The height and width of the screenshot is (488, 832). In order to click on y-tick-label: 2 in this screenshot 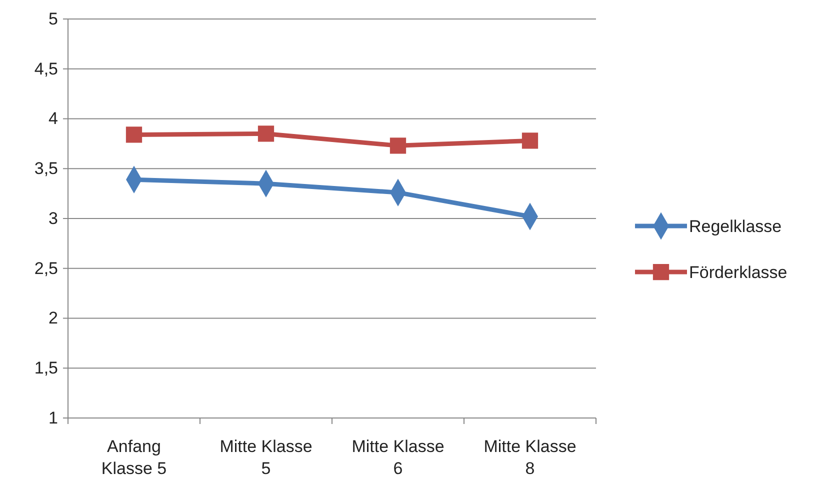, I will do `click(53, 318)`.